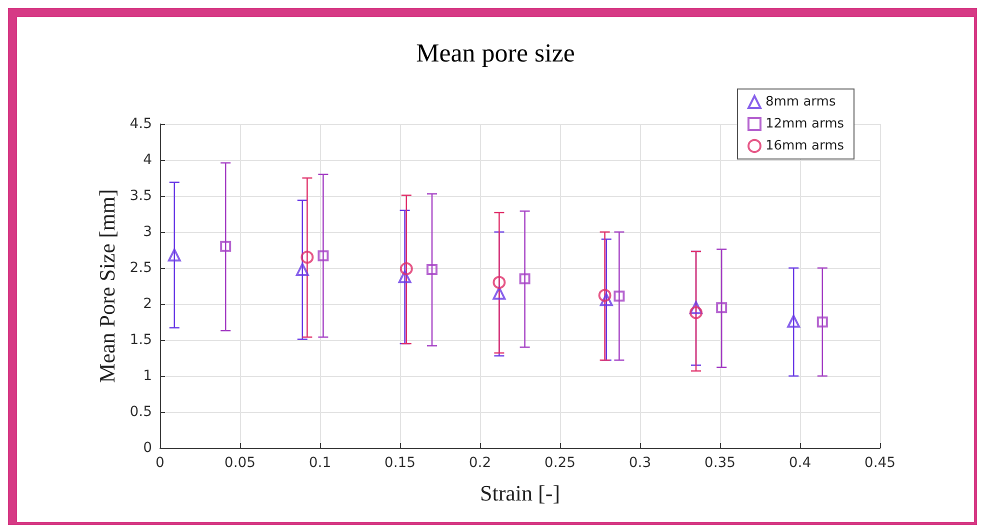 The height and width of the screenshot is (531, 985). What do you see at coordinates (804, 124) in the screenshot?
I see `legend-label: 12mm arms` at bounding box center [804, 124].